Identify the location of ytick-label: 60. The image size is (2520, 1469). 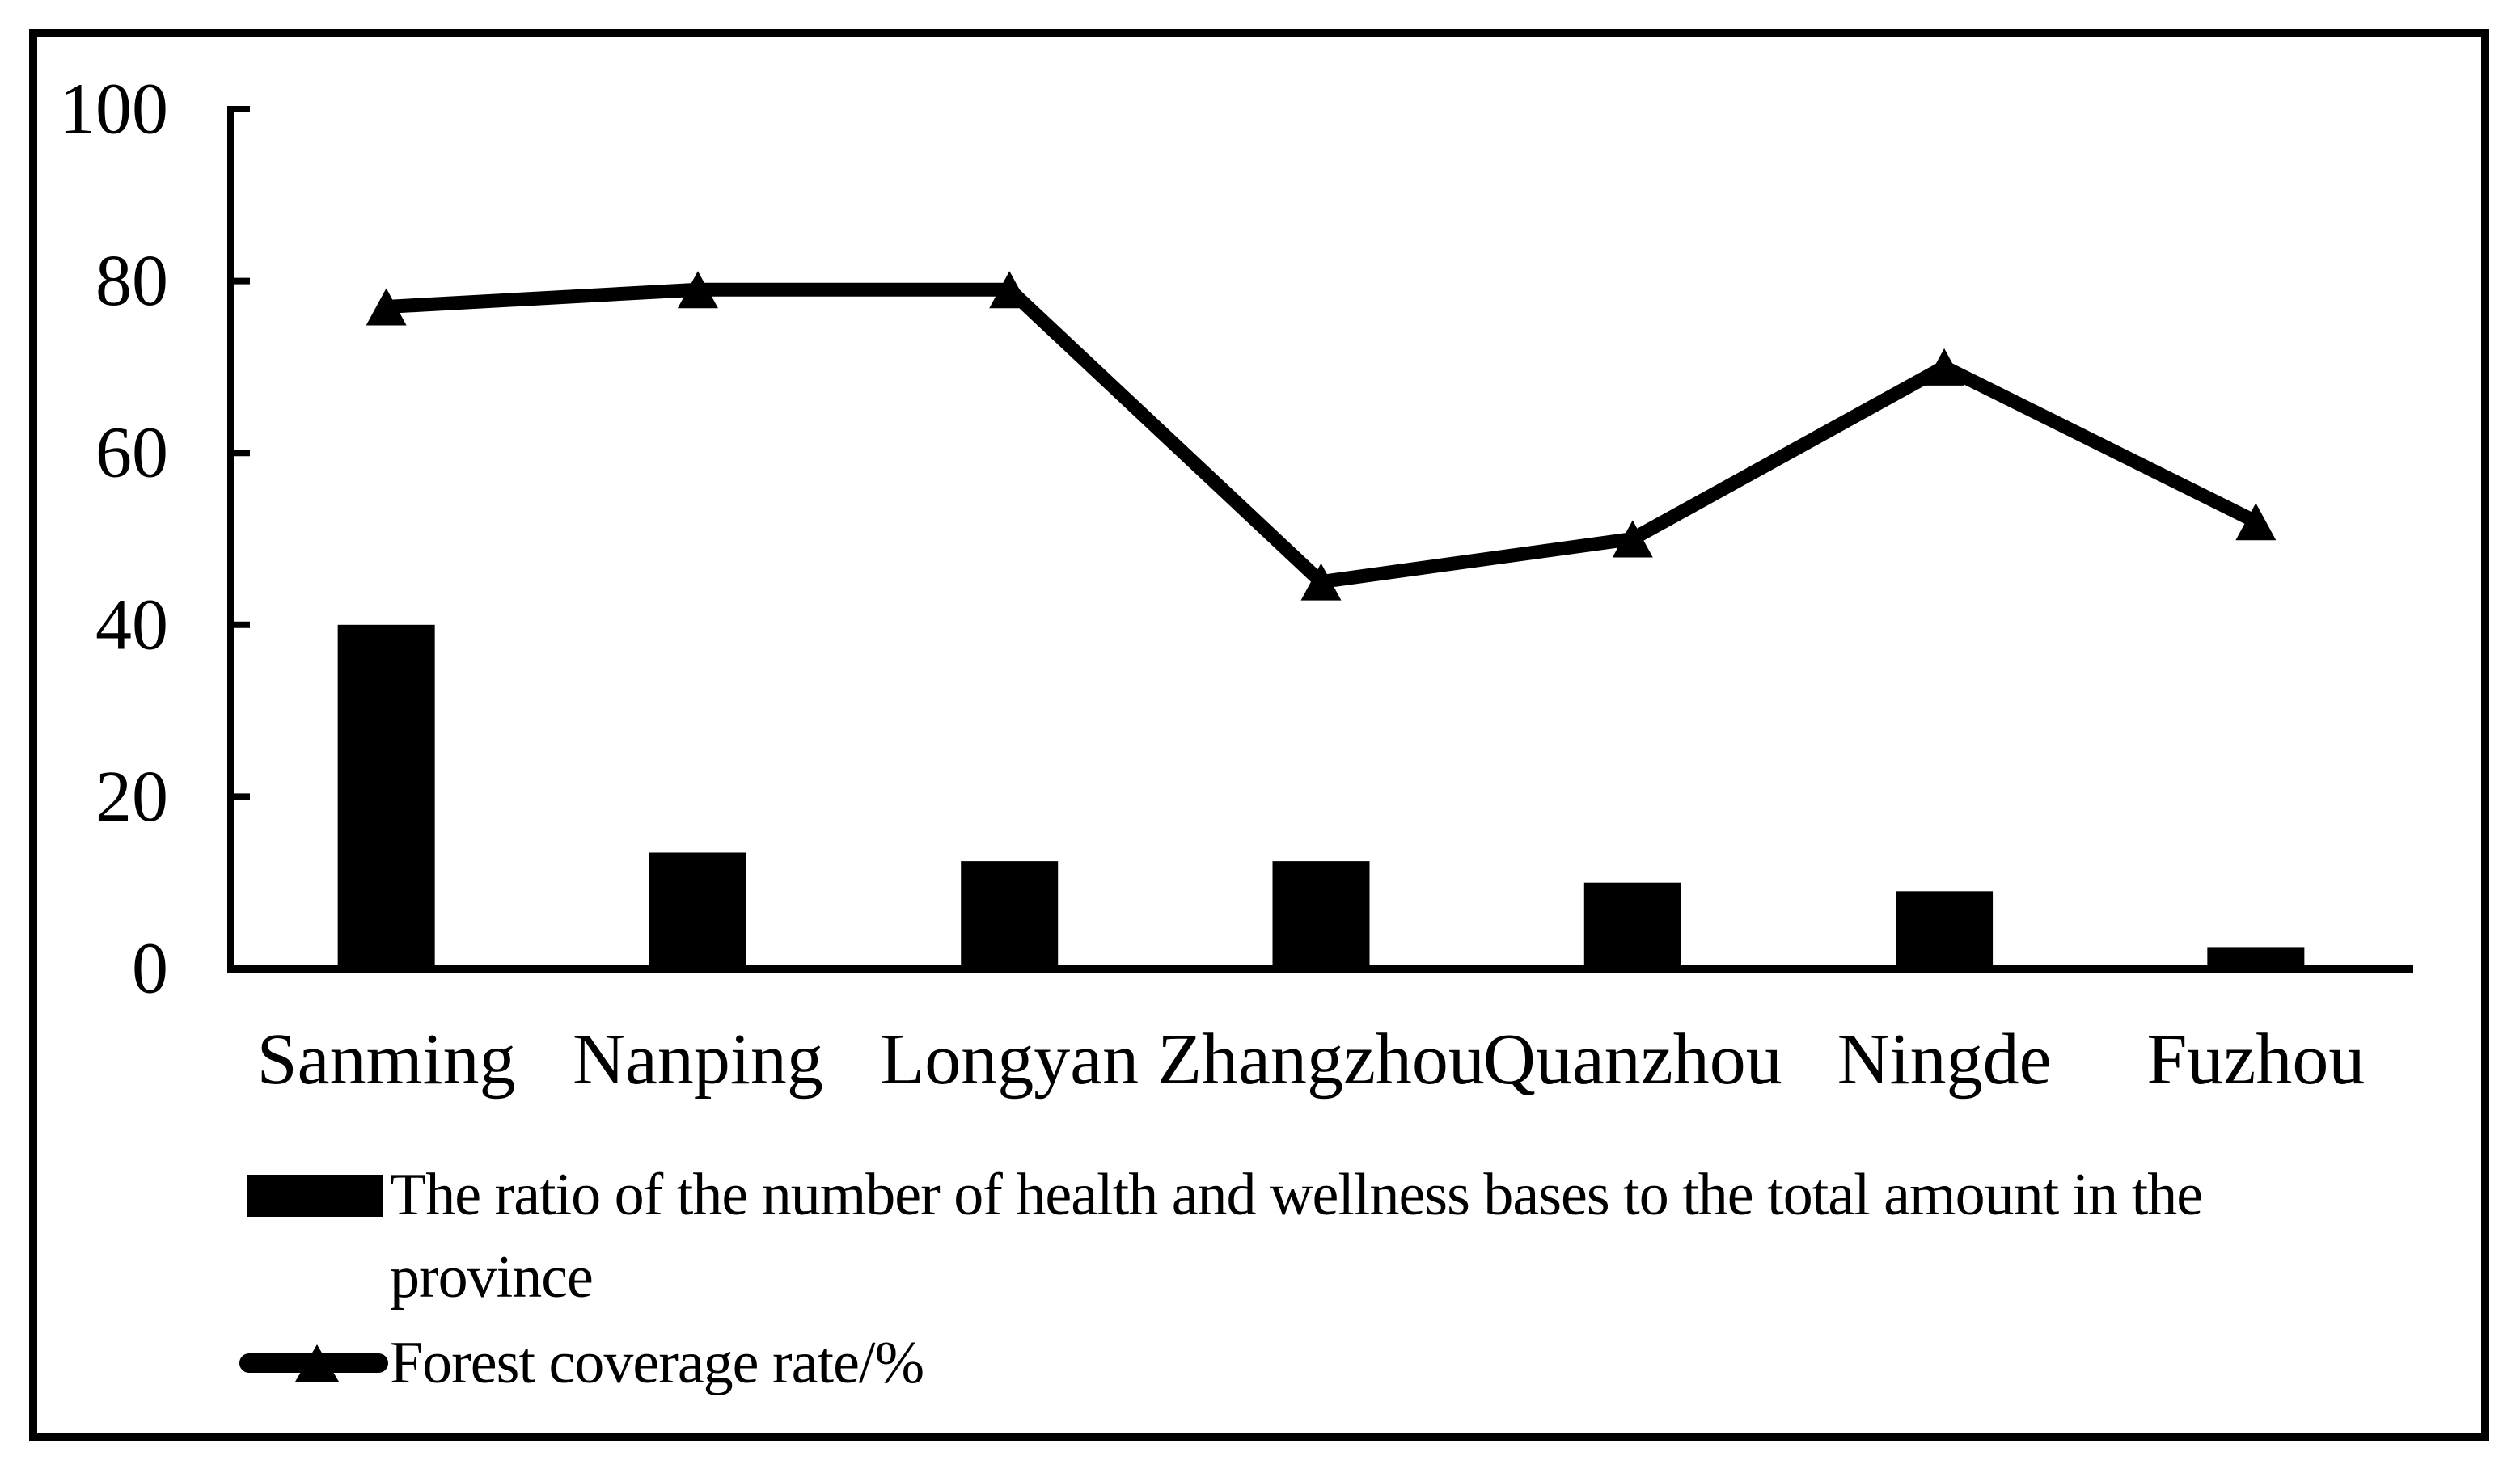
(131, 453).